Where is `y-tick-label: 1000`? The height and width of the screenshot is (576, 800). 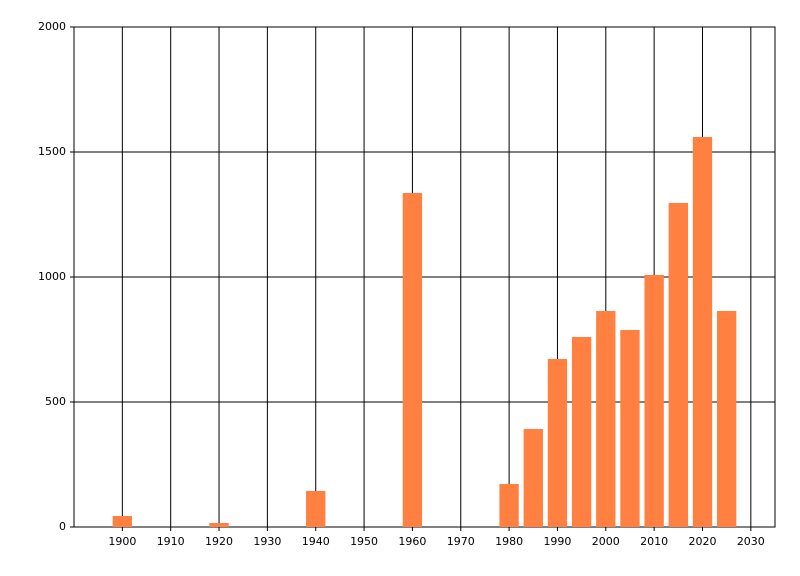 y-tick-label: 1000 is located at coordinates (52, 276).